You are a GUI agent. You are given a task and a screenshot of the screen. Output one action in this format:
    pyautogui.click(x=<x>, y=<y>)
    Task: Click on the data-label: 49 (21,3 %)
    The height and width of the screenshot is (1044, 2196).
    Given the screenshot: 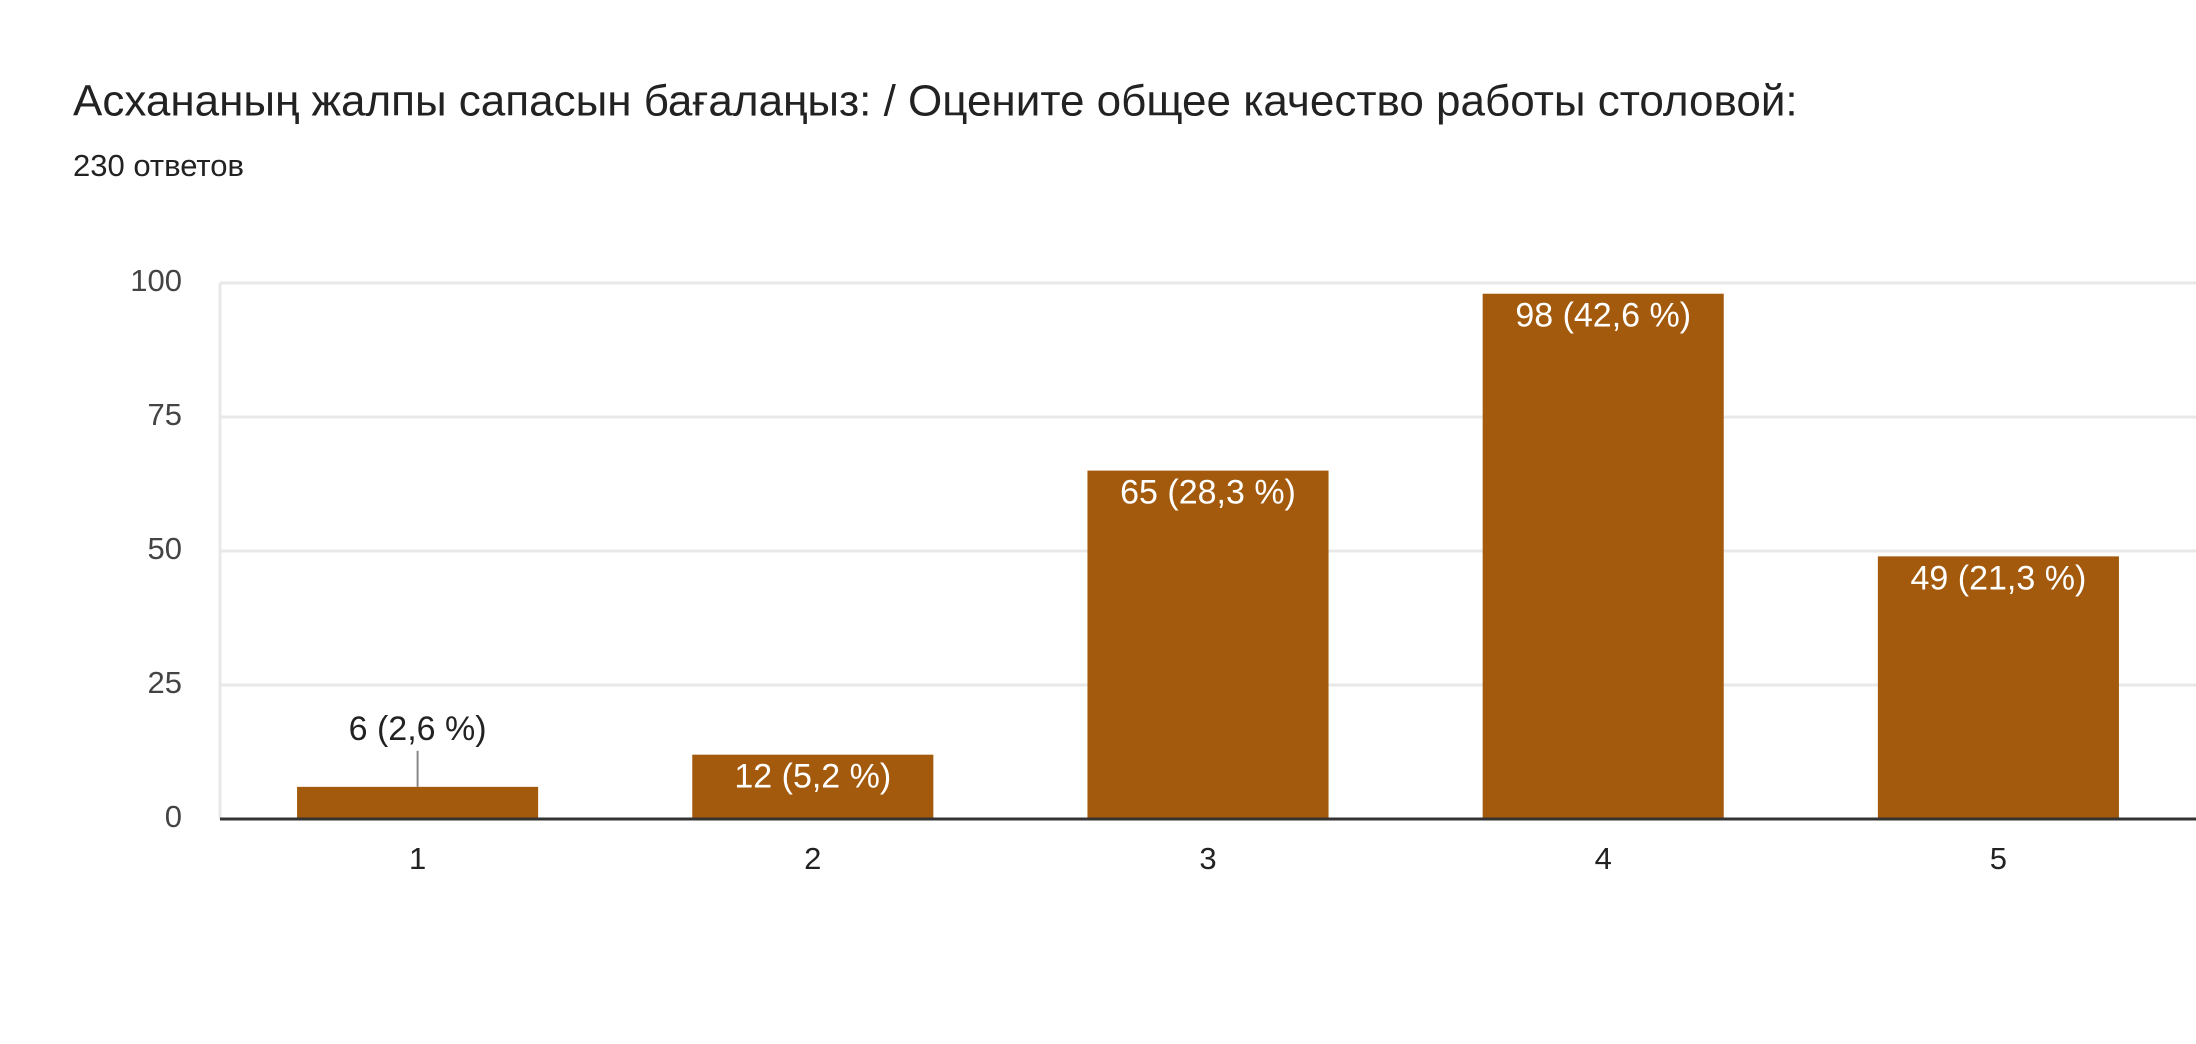 What is the action you would take?
    pyautogui.click(x=1999, y=578)
    